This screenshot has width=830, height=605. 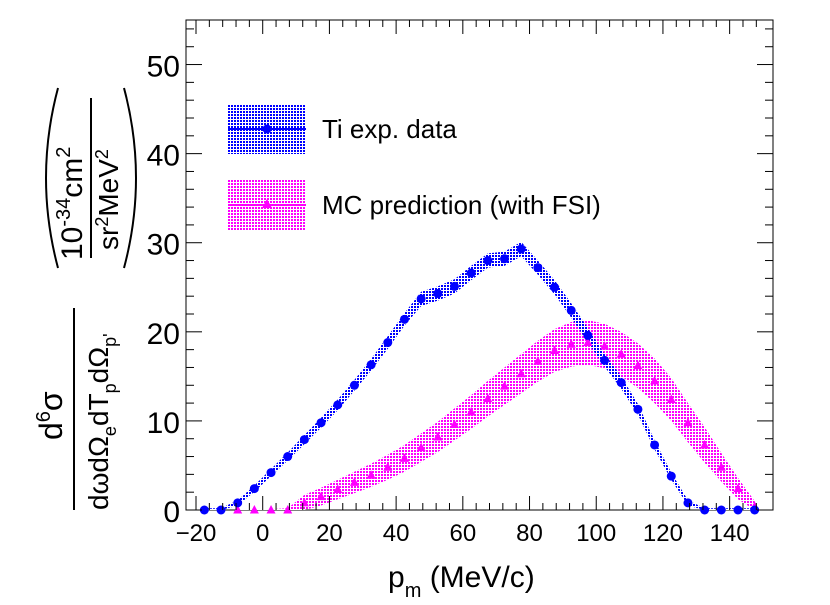 I want to click on x-tick-label: 80, so click(x=529, y=533).